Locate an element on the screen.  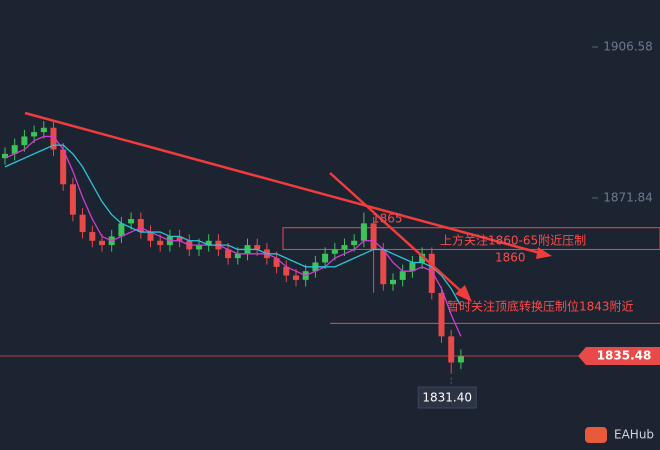
annotation: 1865 is located at coordinates (387, 219).